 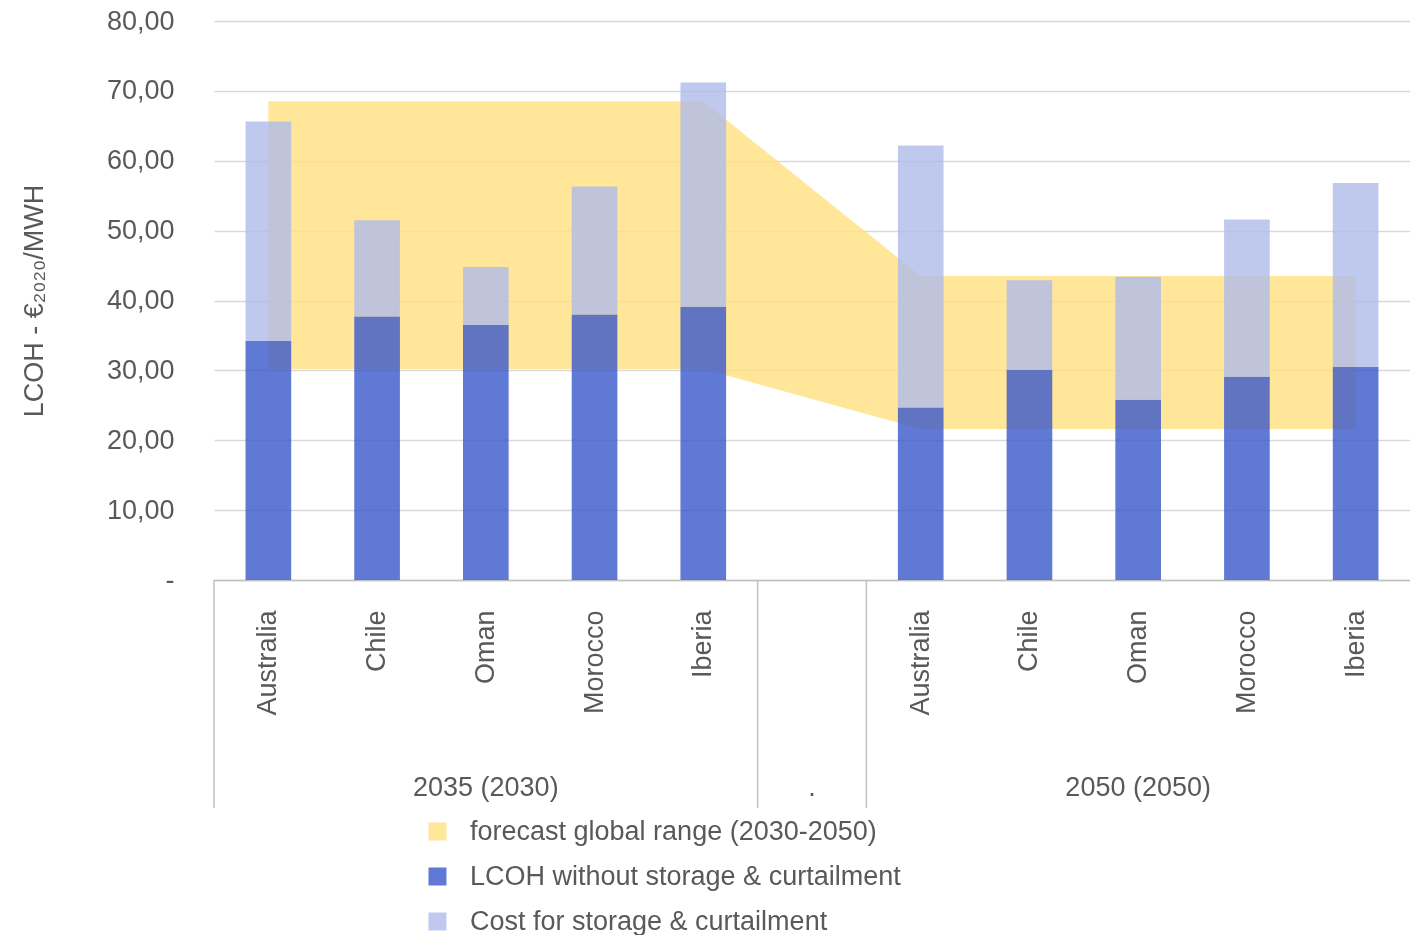 I want to click on y-tick-label: 60,00, so click(x=140, y=160).